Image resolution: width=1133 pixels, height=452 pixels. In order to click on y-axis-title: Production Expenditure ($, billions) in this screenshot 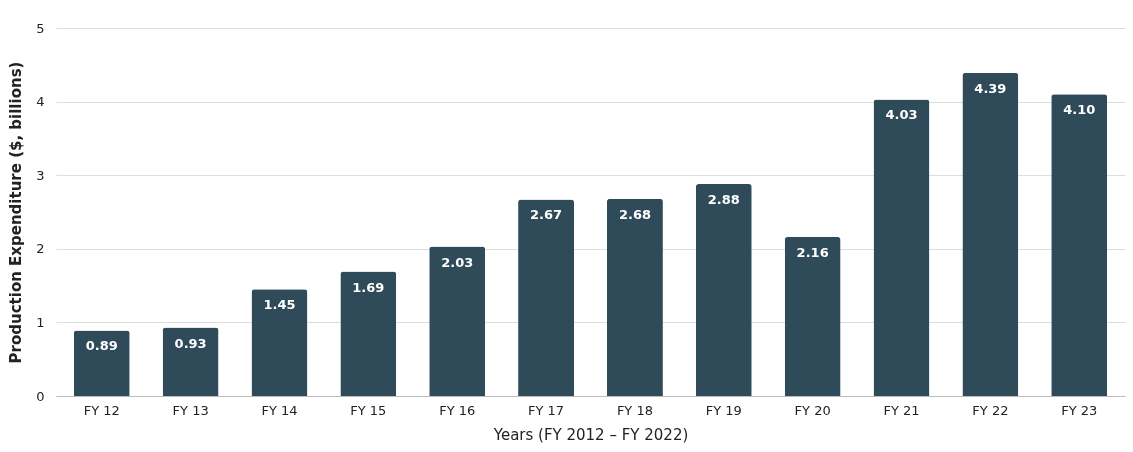, I will do `click(16, 212)`.